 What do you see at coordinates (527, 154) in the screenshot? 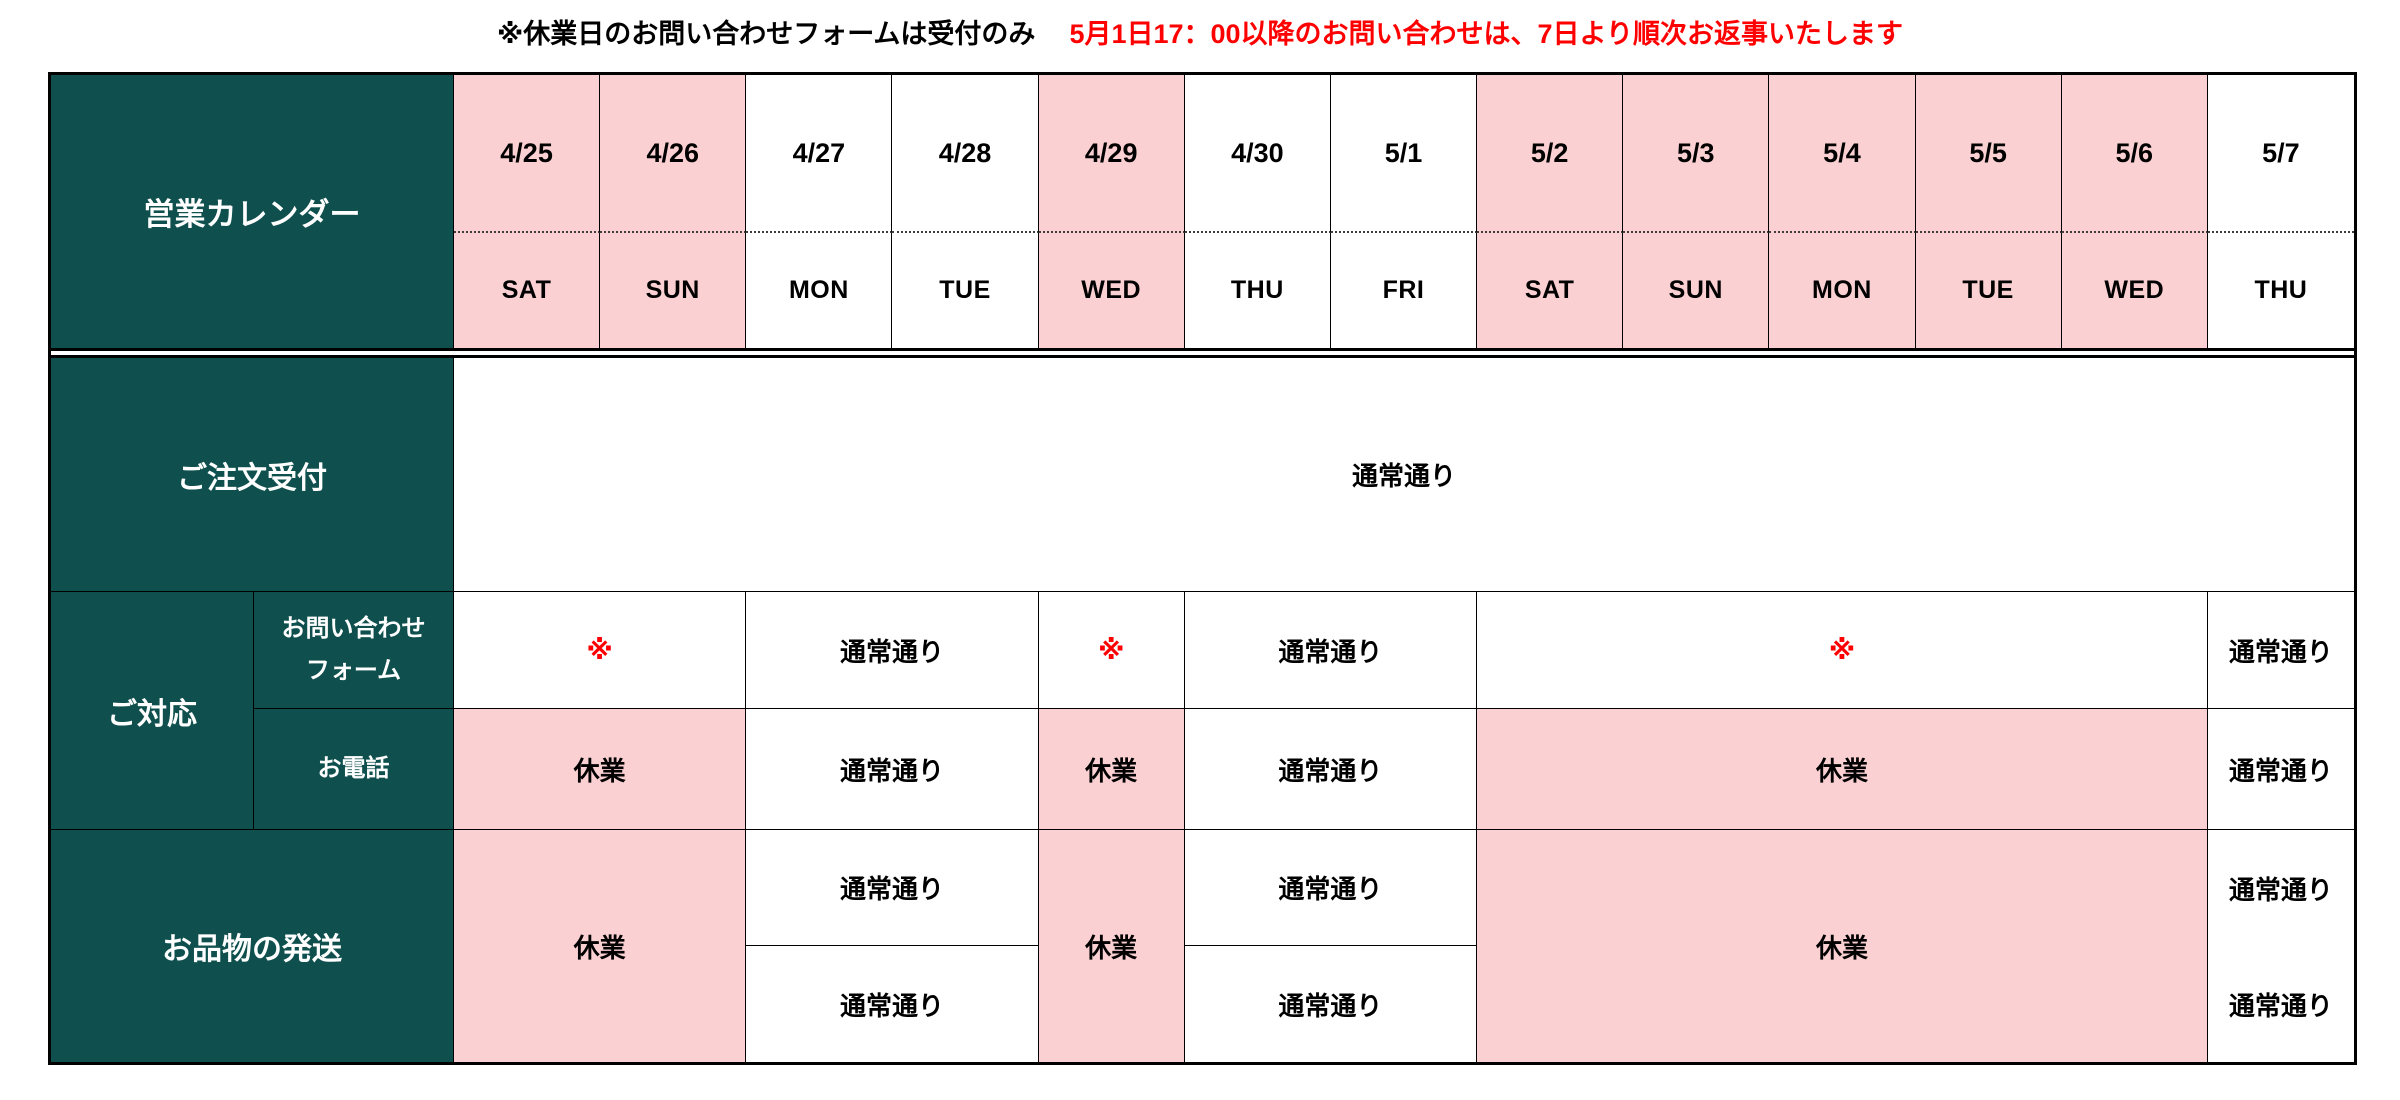
I see `date-cell: 4/25` at bounding box center [527, 154].